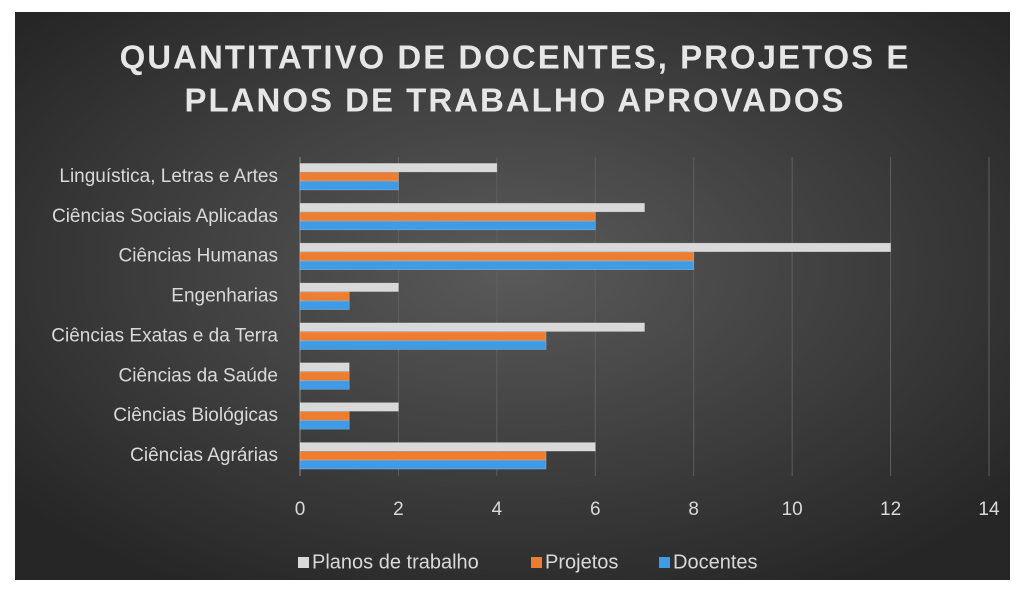  Describe the element at coordinates (715, 562) in the screenshot. I see `legend-label: Docentes` at that location.